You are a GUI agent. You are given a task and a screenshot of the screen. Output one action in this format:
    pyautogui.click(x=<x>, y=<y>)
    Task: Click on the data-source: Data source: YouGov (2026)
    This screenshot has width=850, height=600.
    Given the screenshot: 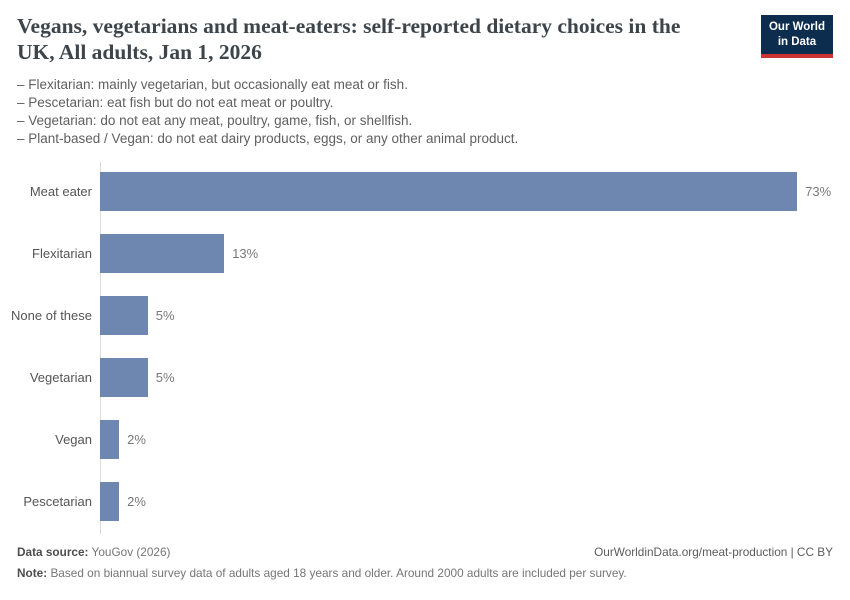 What is the action you would take?
    pyautogui.click(x=93, y=553)
    